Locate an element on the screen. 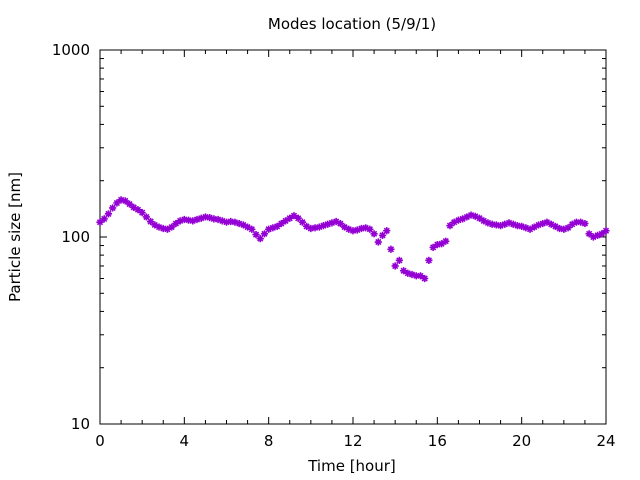 Image resolution: width=640 pixels, height=480 pixels. x-tick-label: 24 is located at coordinates (605, 441).